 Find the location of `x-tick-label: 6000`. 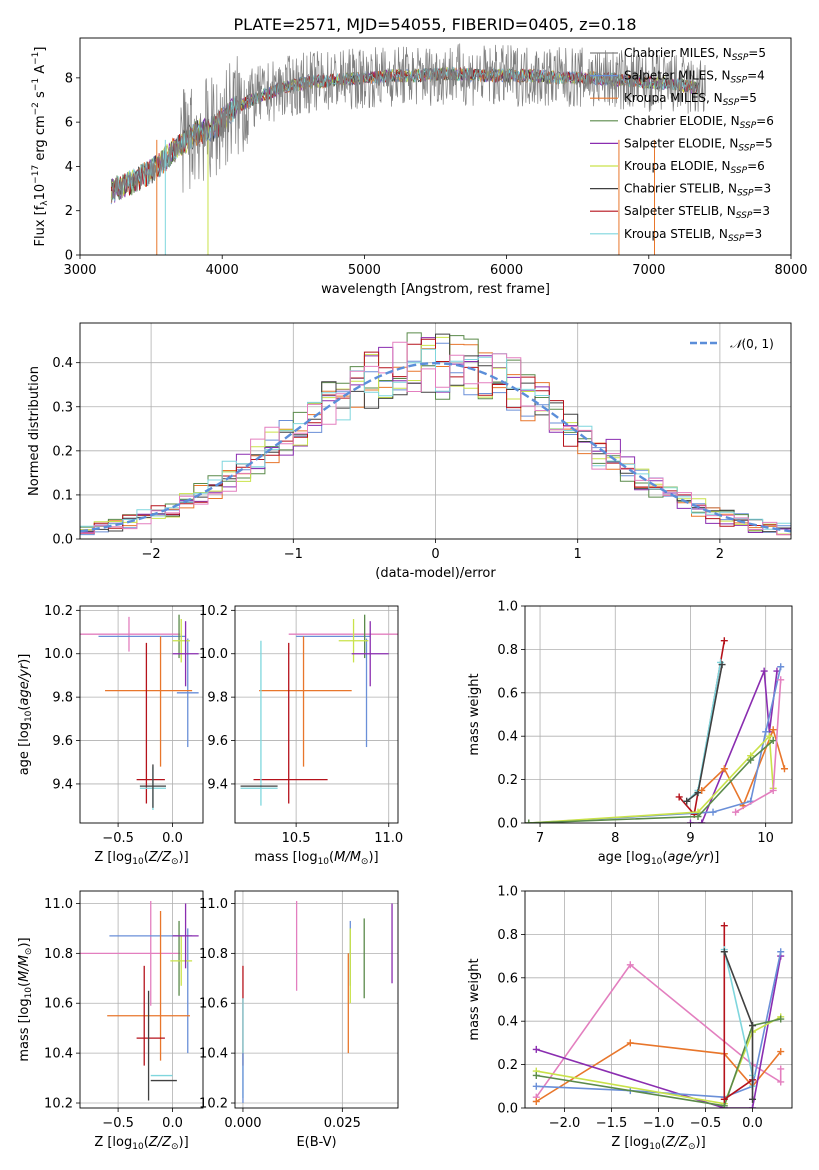

x-tick-label: 6000 is located at coordinates (506, 270).